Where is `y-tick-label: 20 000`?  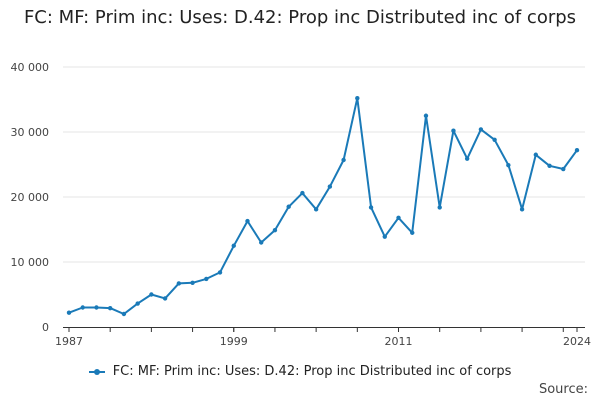 y-tick-label: 20 000 is located at coordinates (30, 197).